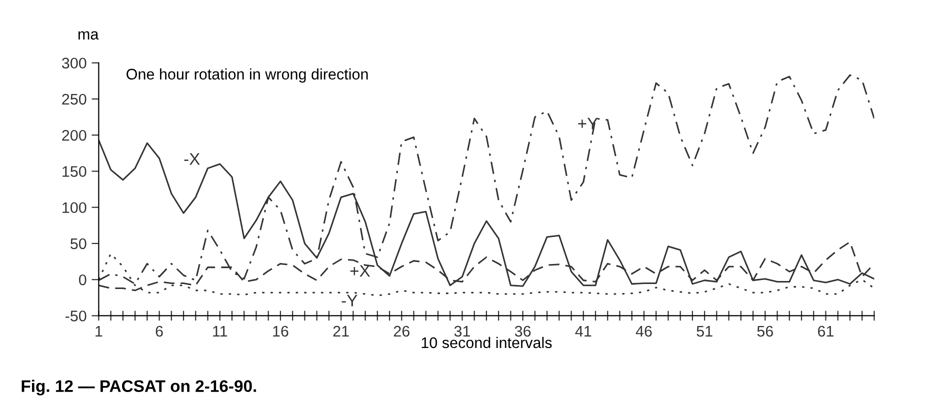  What do you see at coordinates (583, 331) in the screenshot?
I see `x-tick-label: 41` at bounding box center [583, 331].